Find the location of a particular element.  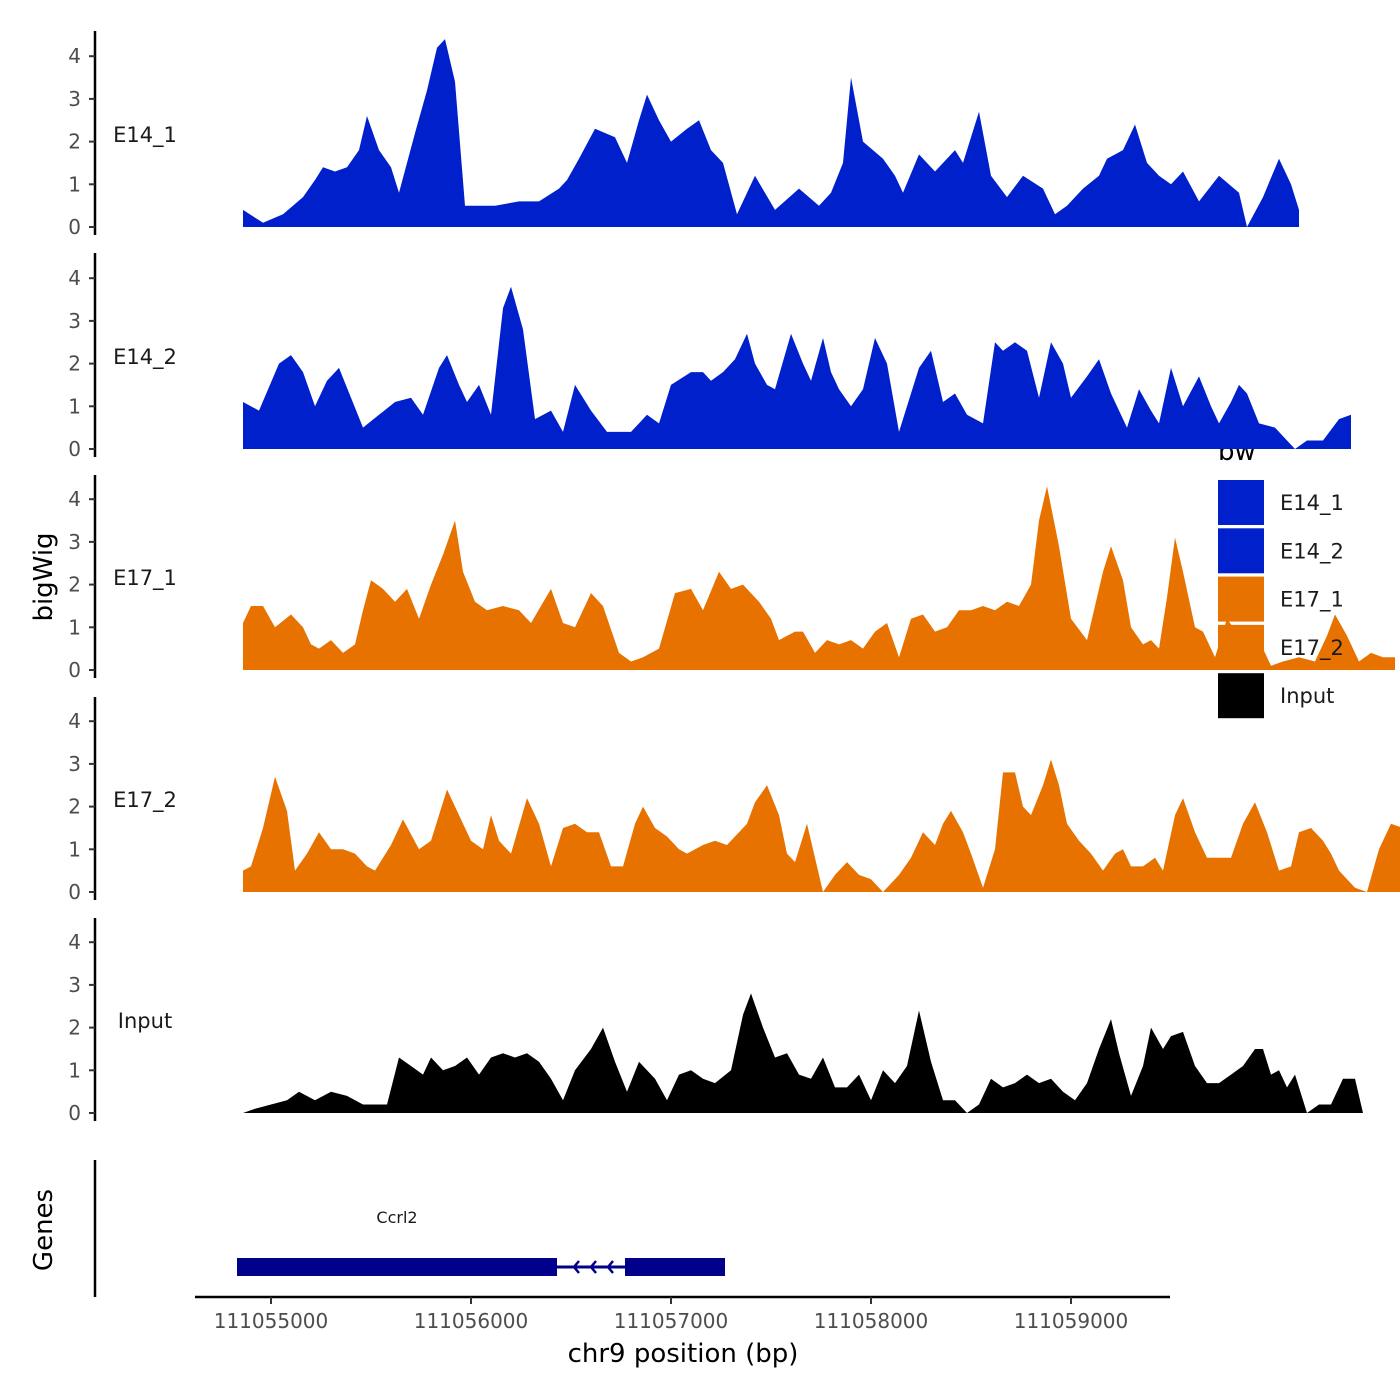

y-tick-label-E17_2-2: 2 is located at coordinates (74, 807).